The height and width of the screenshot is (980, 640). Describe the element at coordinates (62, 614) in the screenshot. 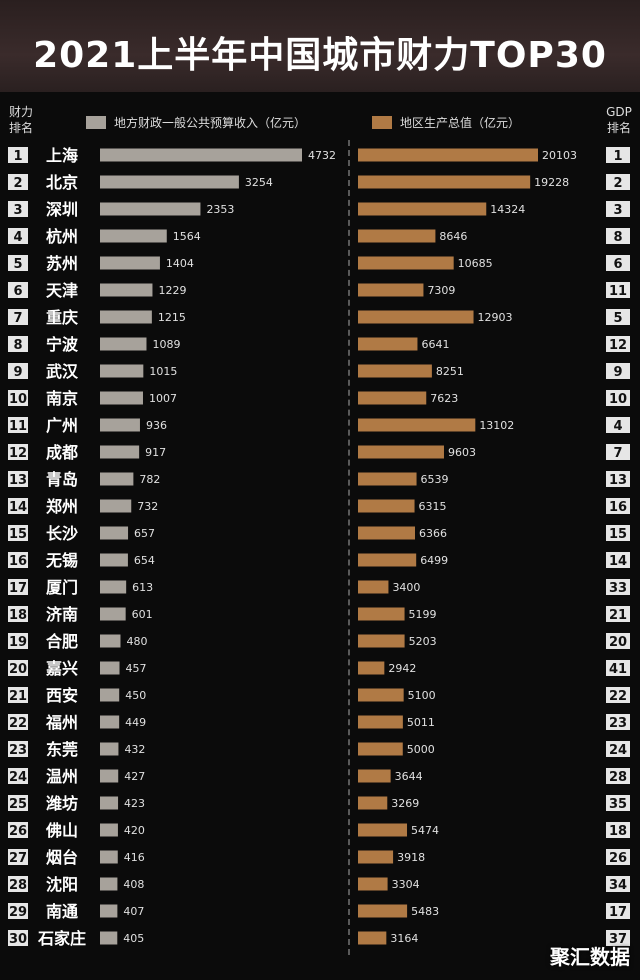

I see `city-label: 济南` at that location.